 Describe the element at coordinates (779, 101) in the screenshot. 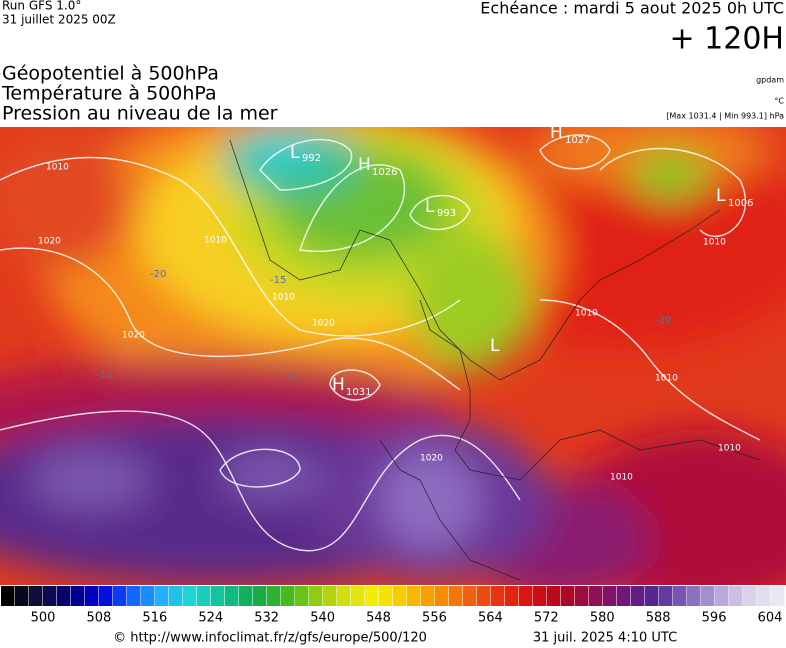

I see `unit: °C` at that location.